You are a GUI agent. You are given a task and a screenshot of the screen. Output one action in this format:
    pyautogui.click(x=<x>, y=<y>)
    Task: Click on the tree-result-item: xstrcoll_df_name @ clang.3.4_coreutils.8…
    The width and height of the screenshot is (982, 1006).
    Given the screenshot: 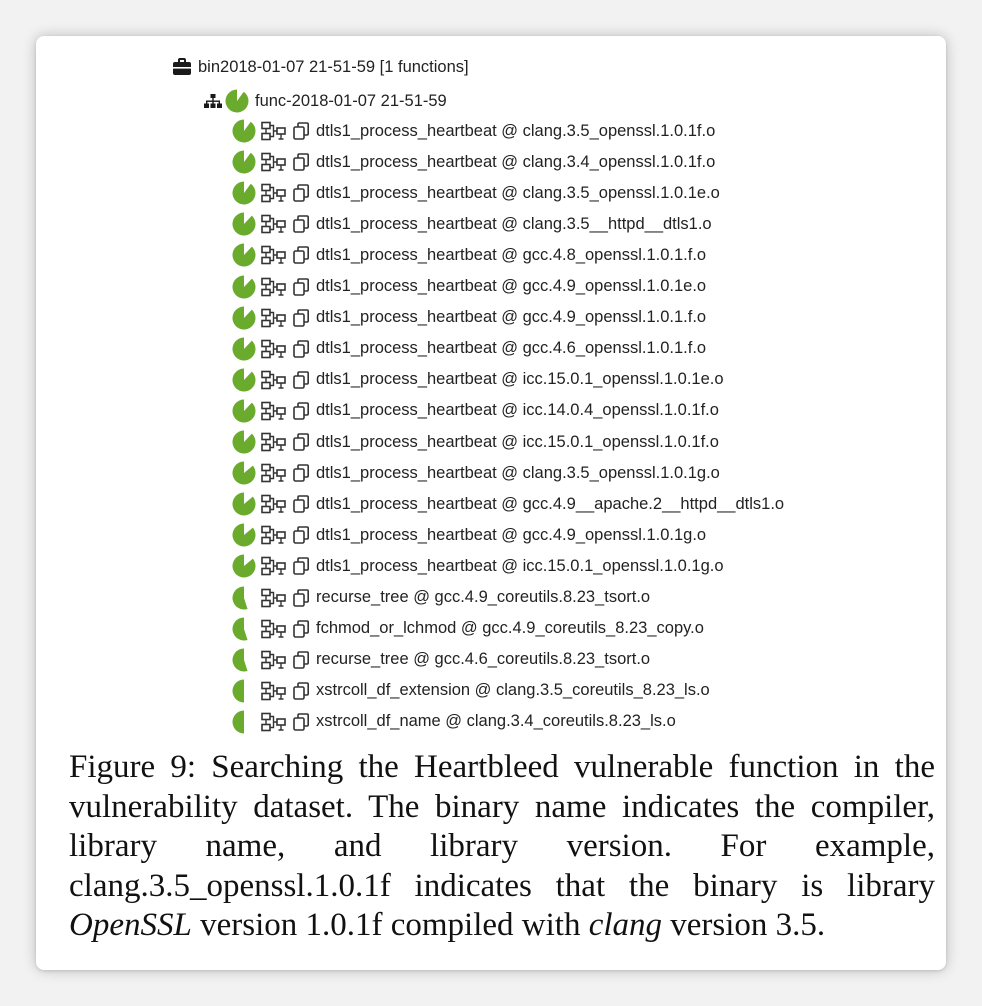 What is the action you would take?
    pyautogui.click(x=454, y=722)
    